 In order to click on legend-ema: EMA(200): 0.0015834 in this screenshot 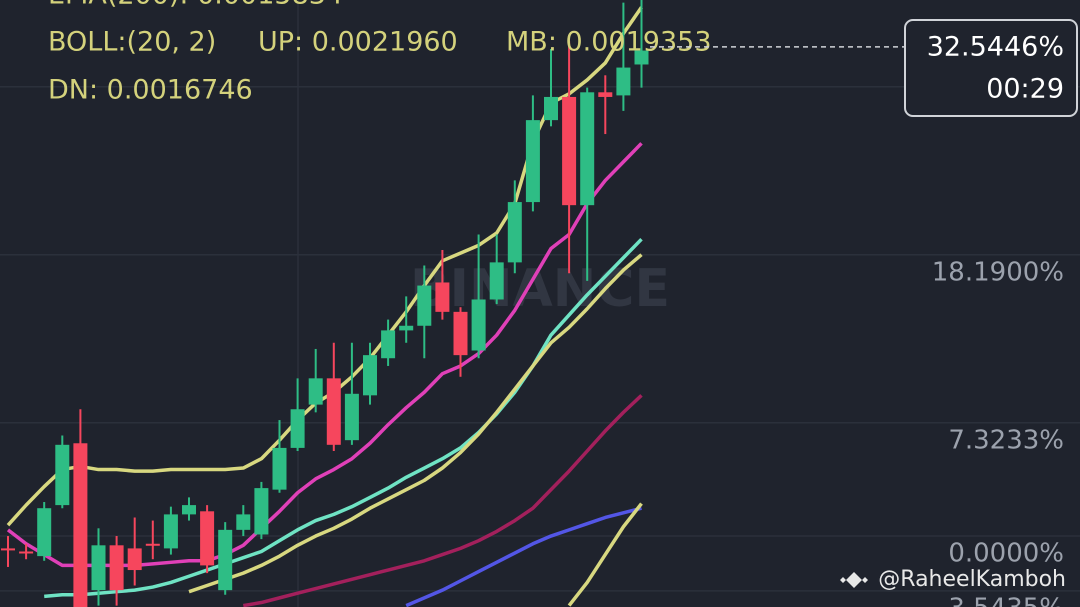, I will do `click(195, 5)`.